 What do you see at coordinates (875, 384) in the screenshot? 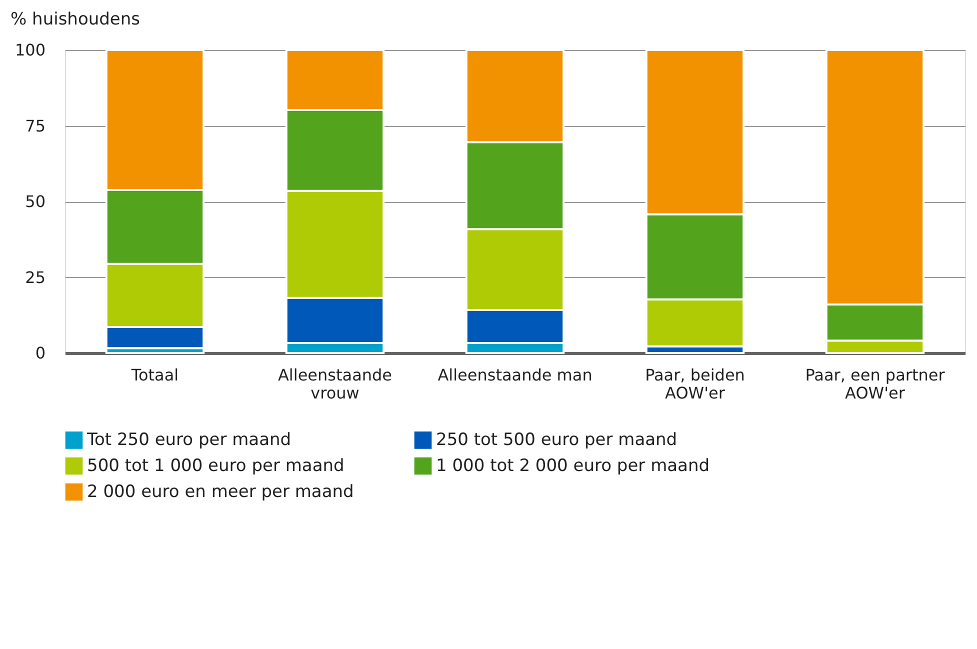
I see `x-tick-label: Paar, een partner AOW'er` at bounding box center [875, 384].